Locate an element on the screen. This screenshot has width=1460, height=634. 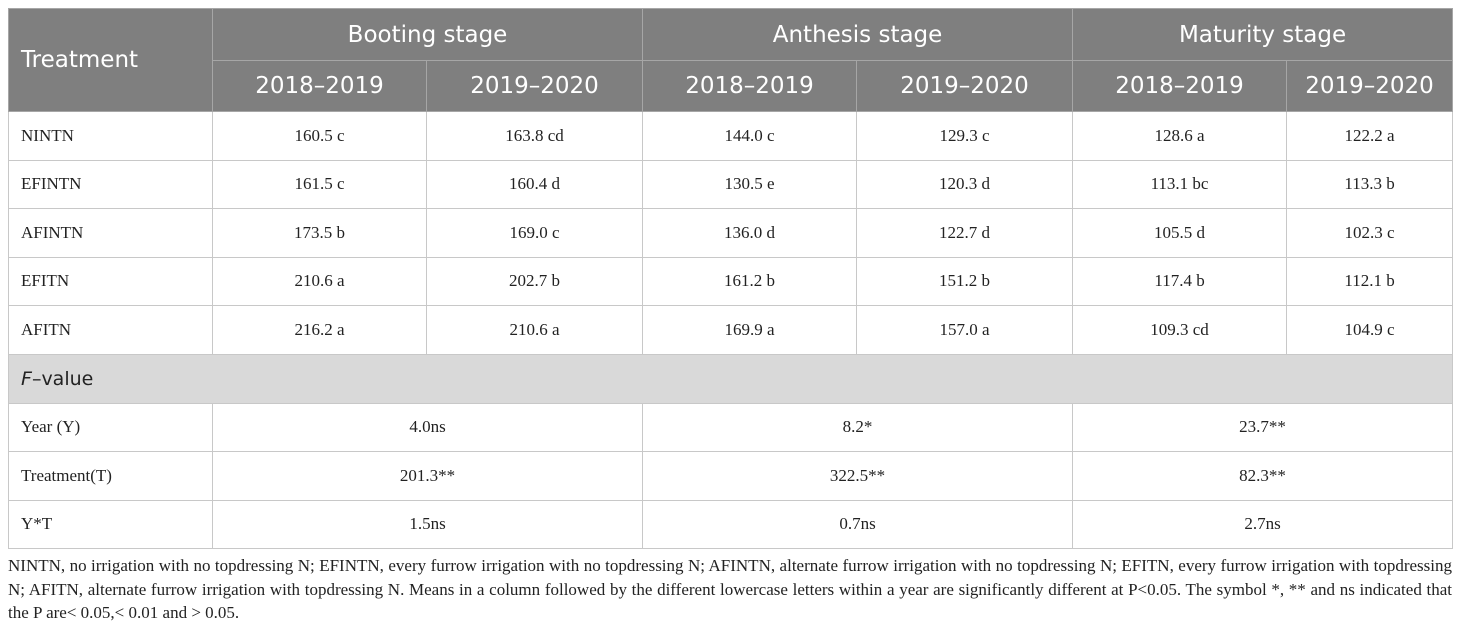
table-cell: 105.5 d is located at coordinates (1180, 233).